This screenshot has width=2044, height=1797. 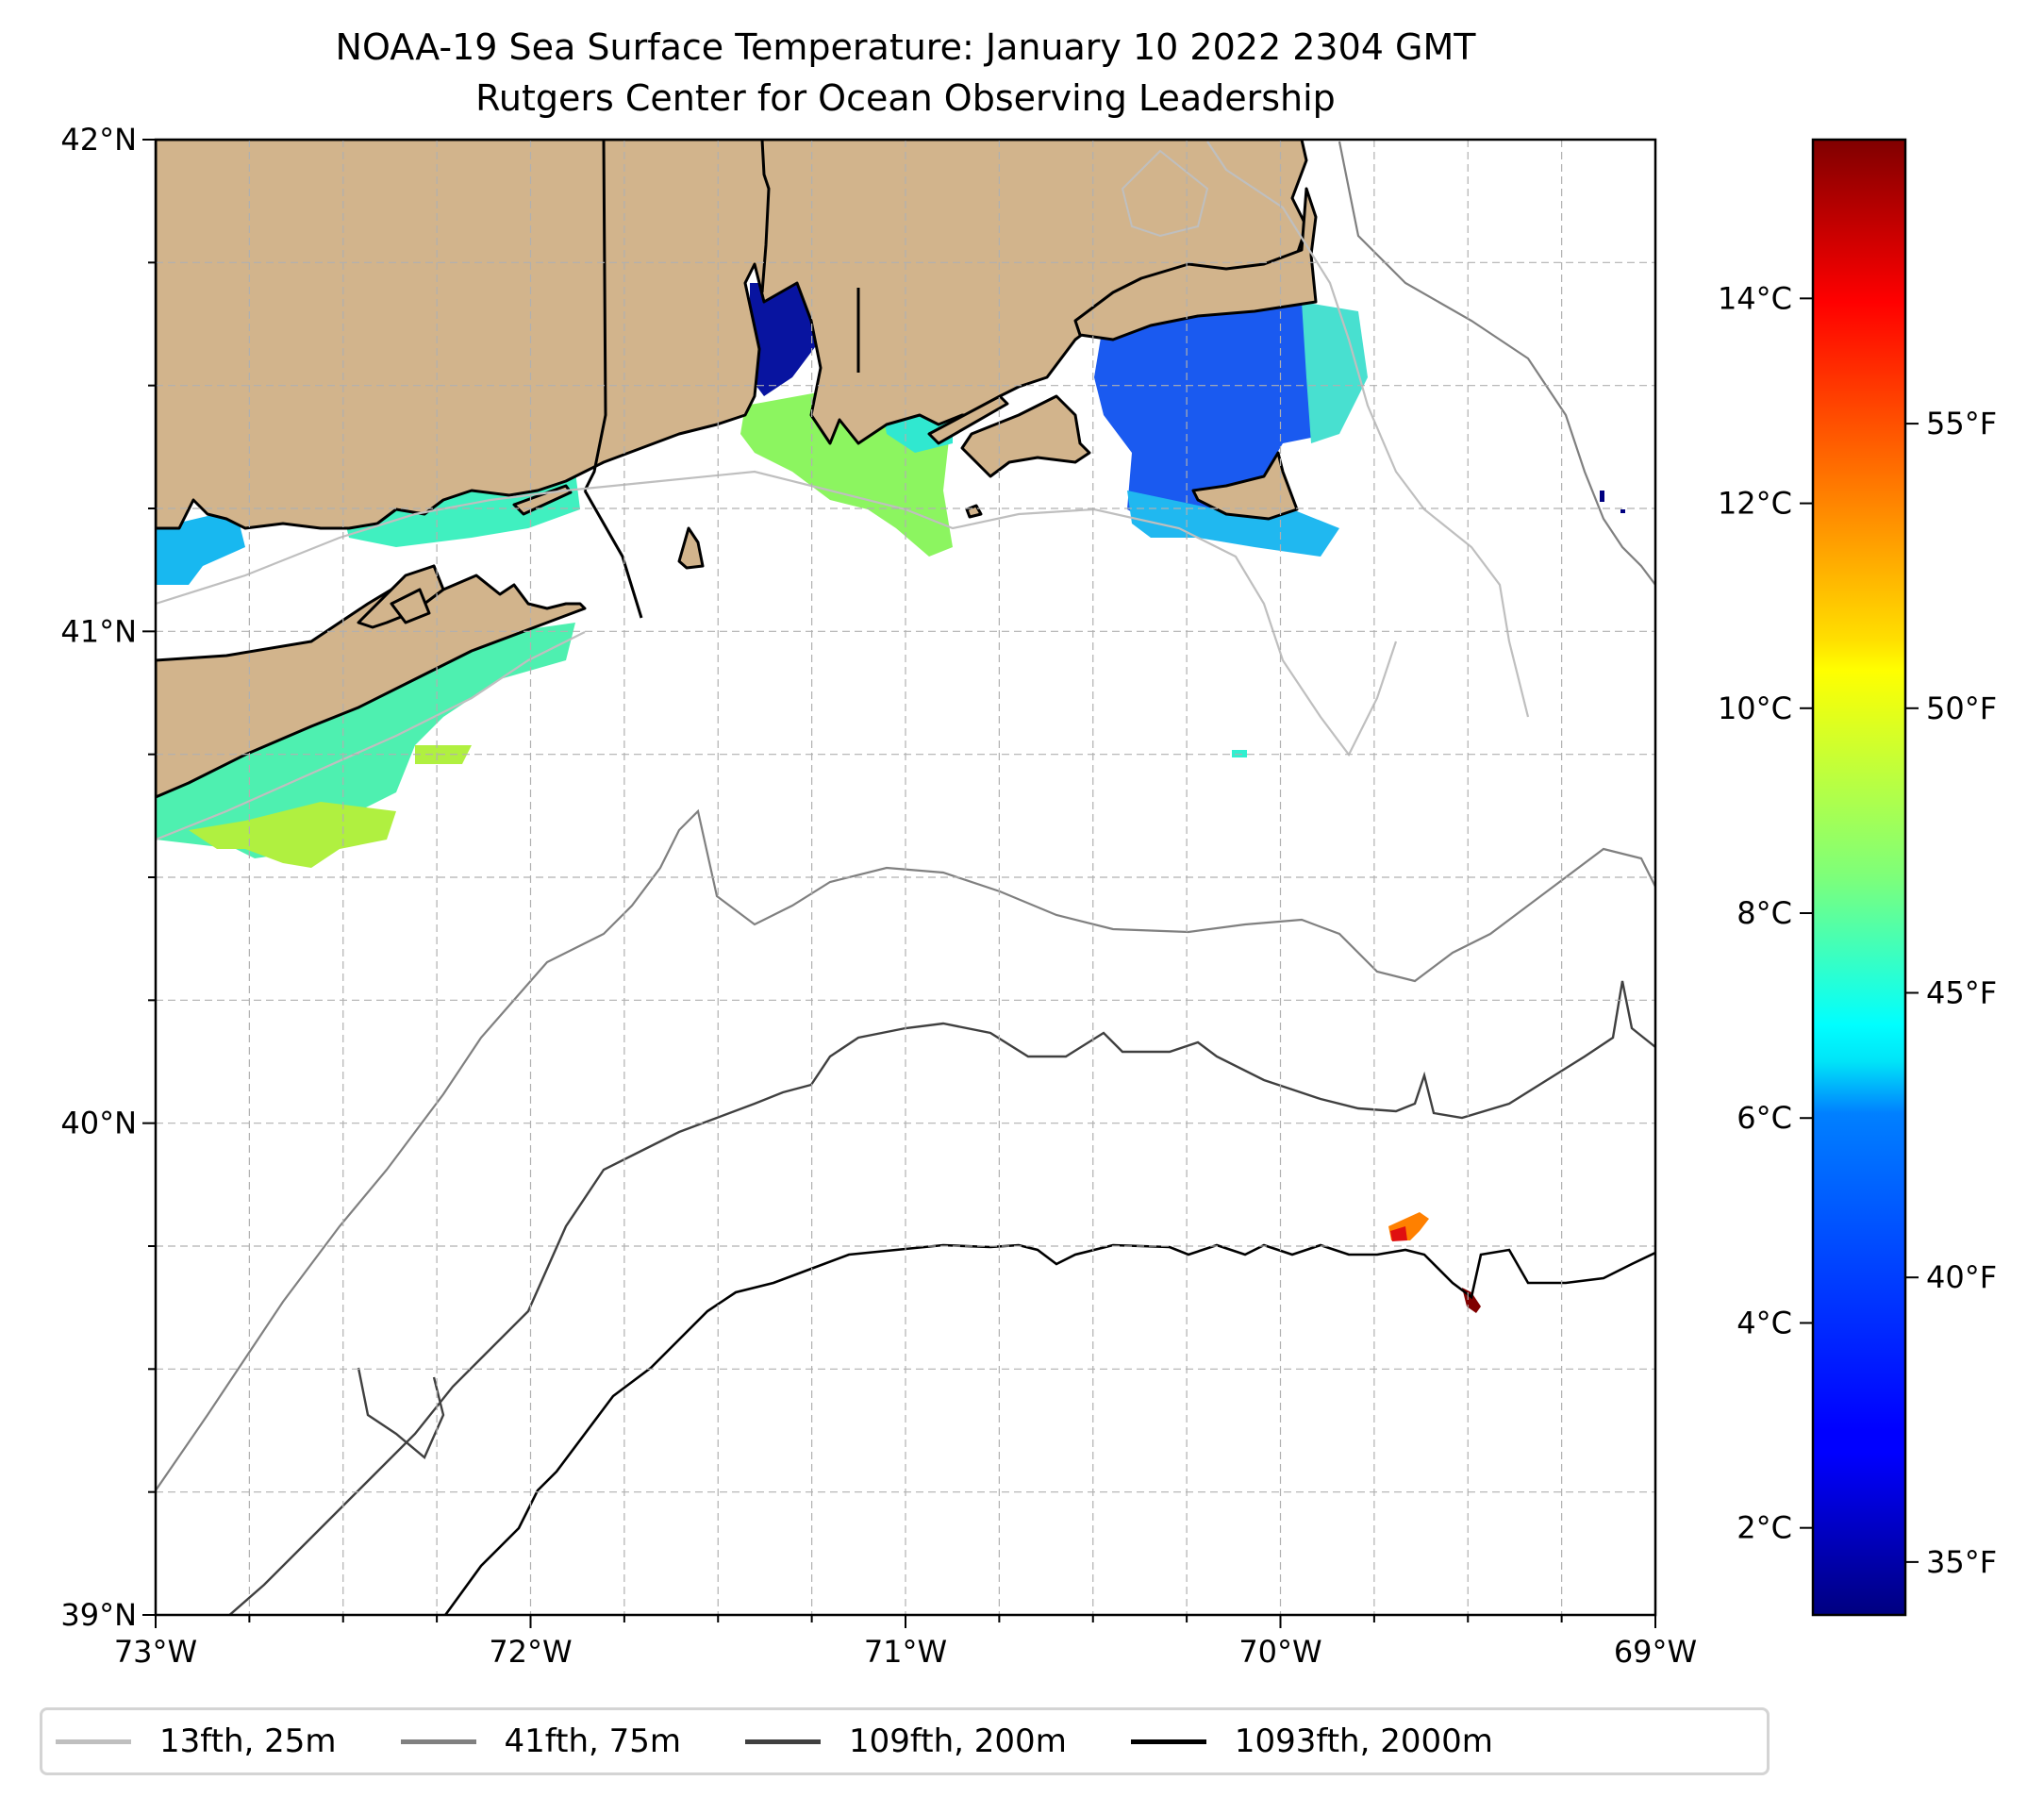 I want to click on colorbar-celsius-label: 2°C, so click(x=1765, y=1528).